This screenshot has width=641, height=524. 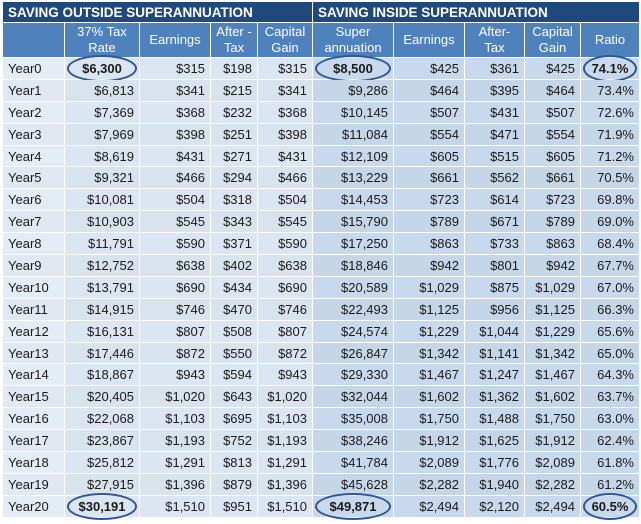 I want to click on value-cell: $638, so click(x=175, y=265).